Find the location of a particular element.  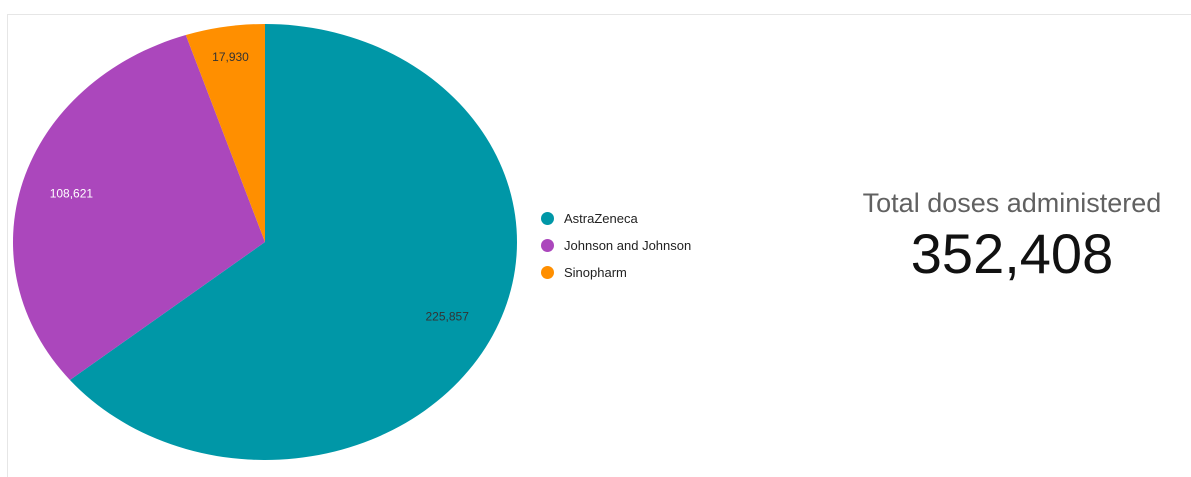

card-border-left is located at coordinates (7, 245).